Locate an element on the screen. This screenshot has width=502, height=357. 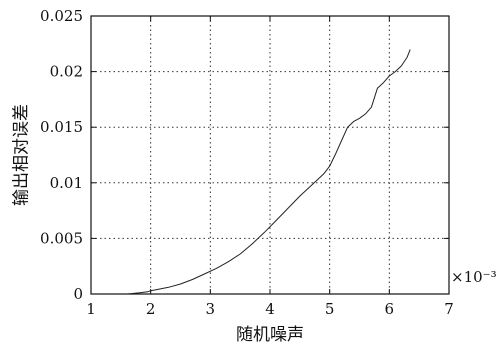
x-tick-label: 4 is located at coordinates (270, 309).